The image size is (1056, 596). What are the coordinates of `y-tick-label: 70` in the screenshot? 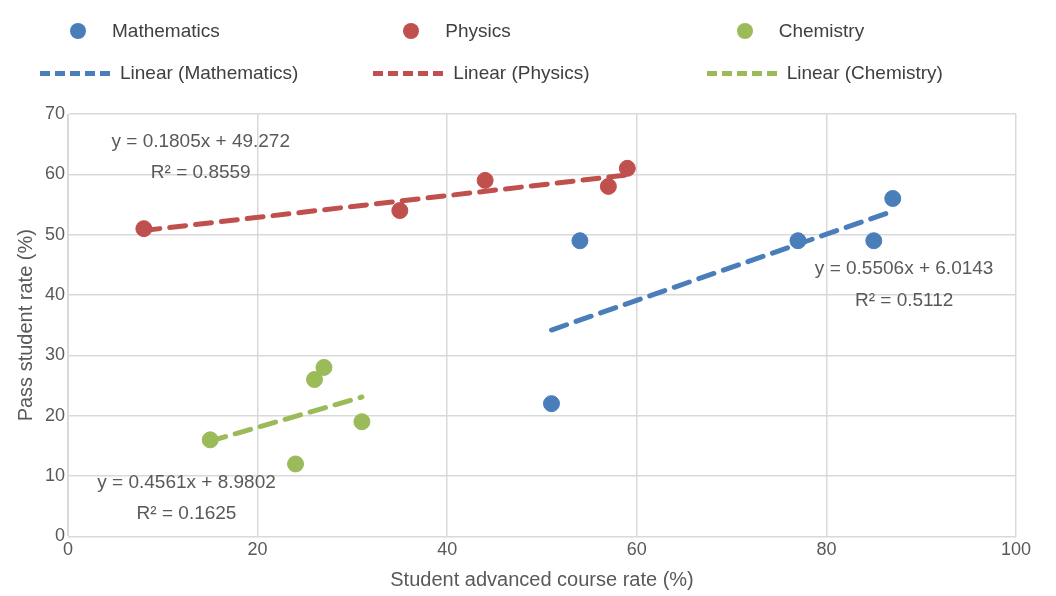 It's located at (55, 112).